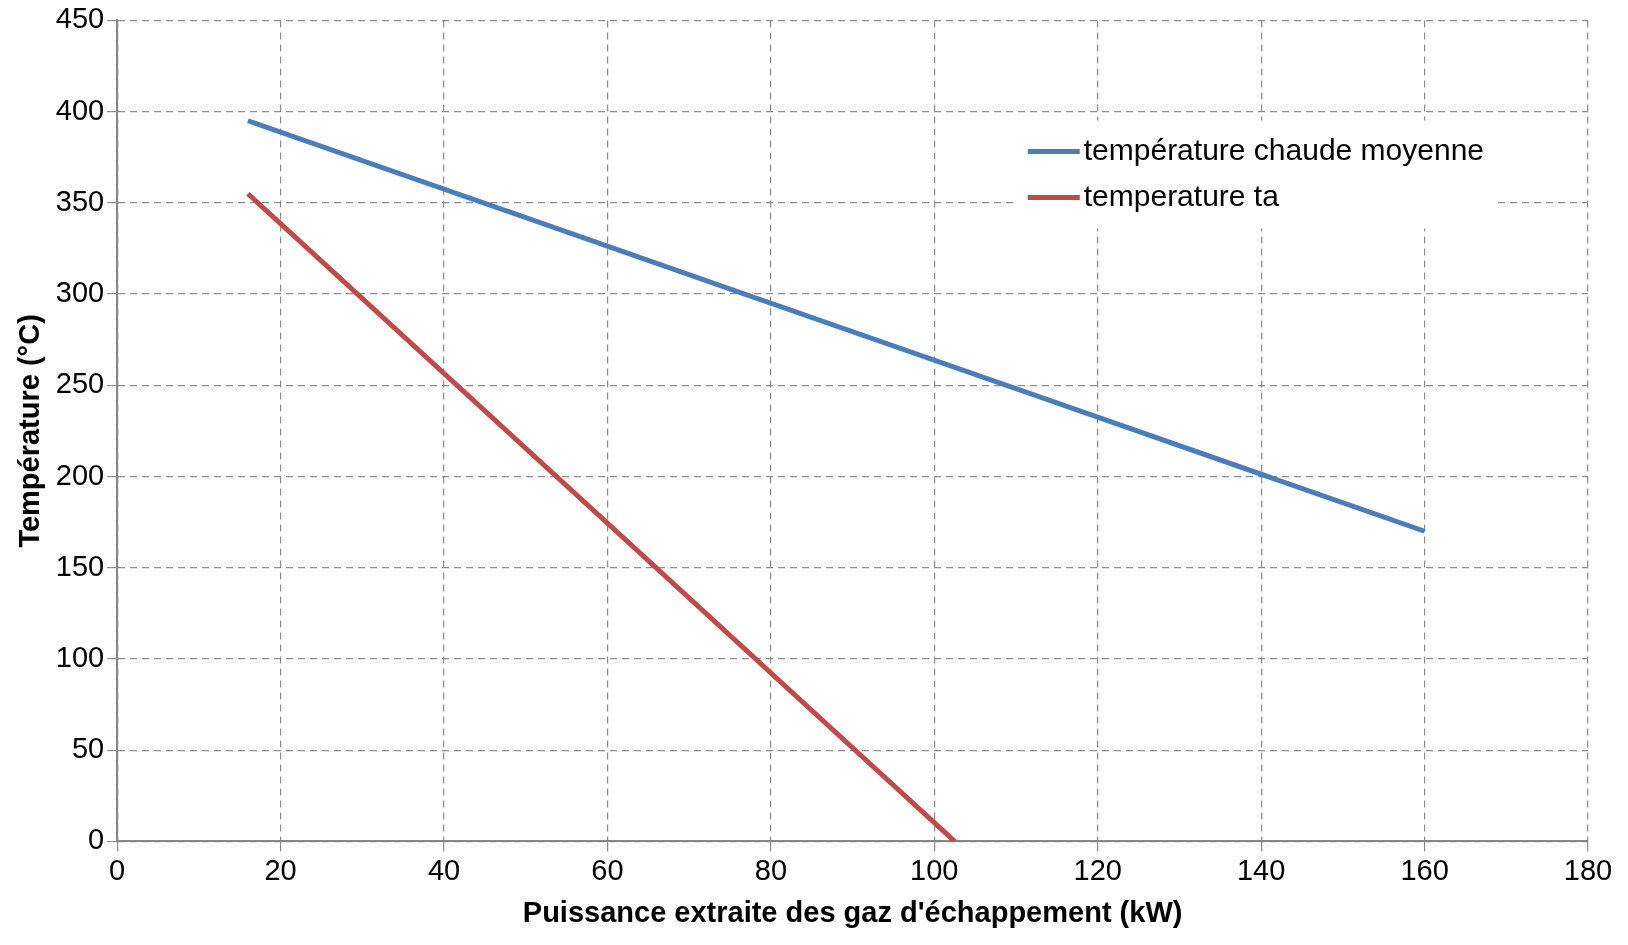 This screenshot has height=945, width=1628. What do you see at coordinates (80, 200) in the screenshot?
I see `y-tick-label: 350` at bounding box center [80, 200].